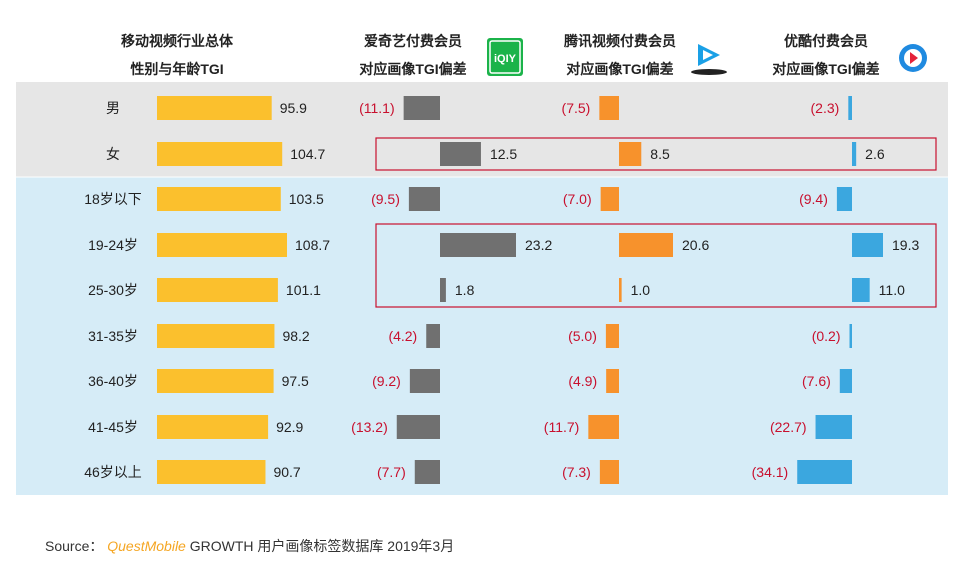 This screenshot has height=568, width=960. I want to click on deviation-value: (7.3), so click(576, 472).